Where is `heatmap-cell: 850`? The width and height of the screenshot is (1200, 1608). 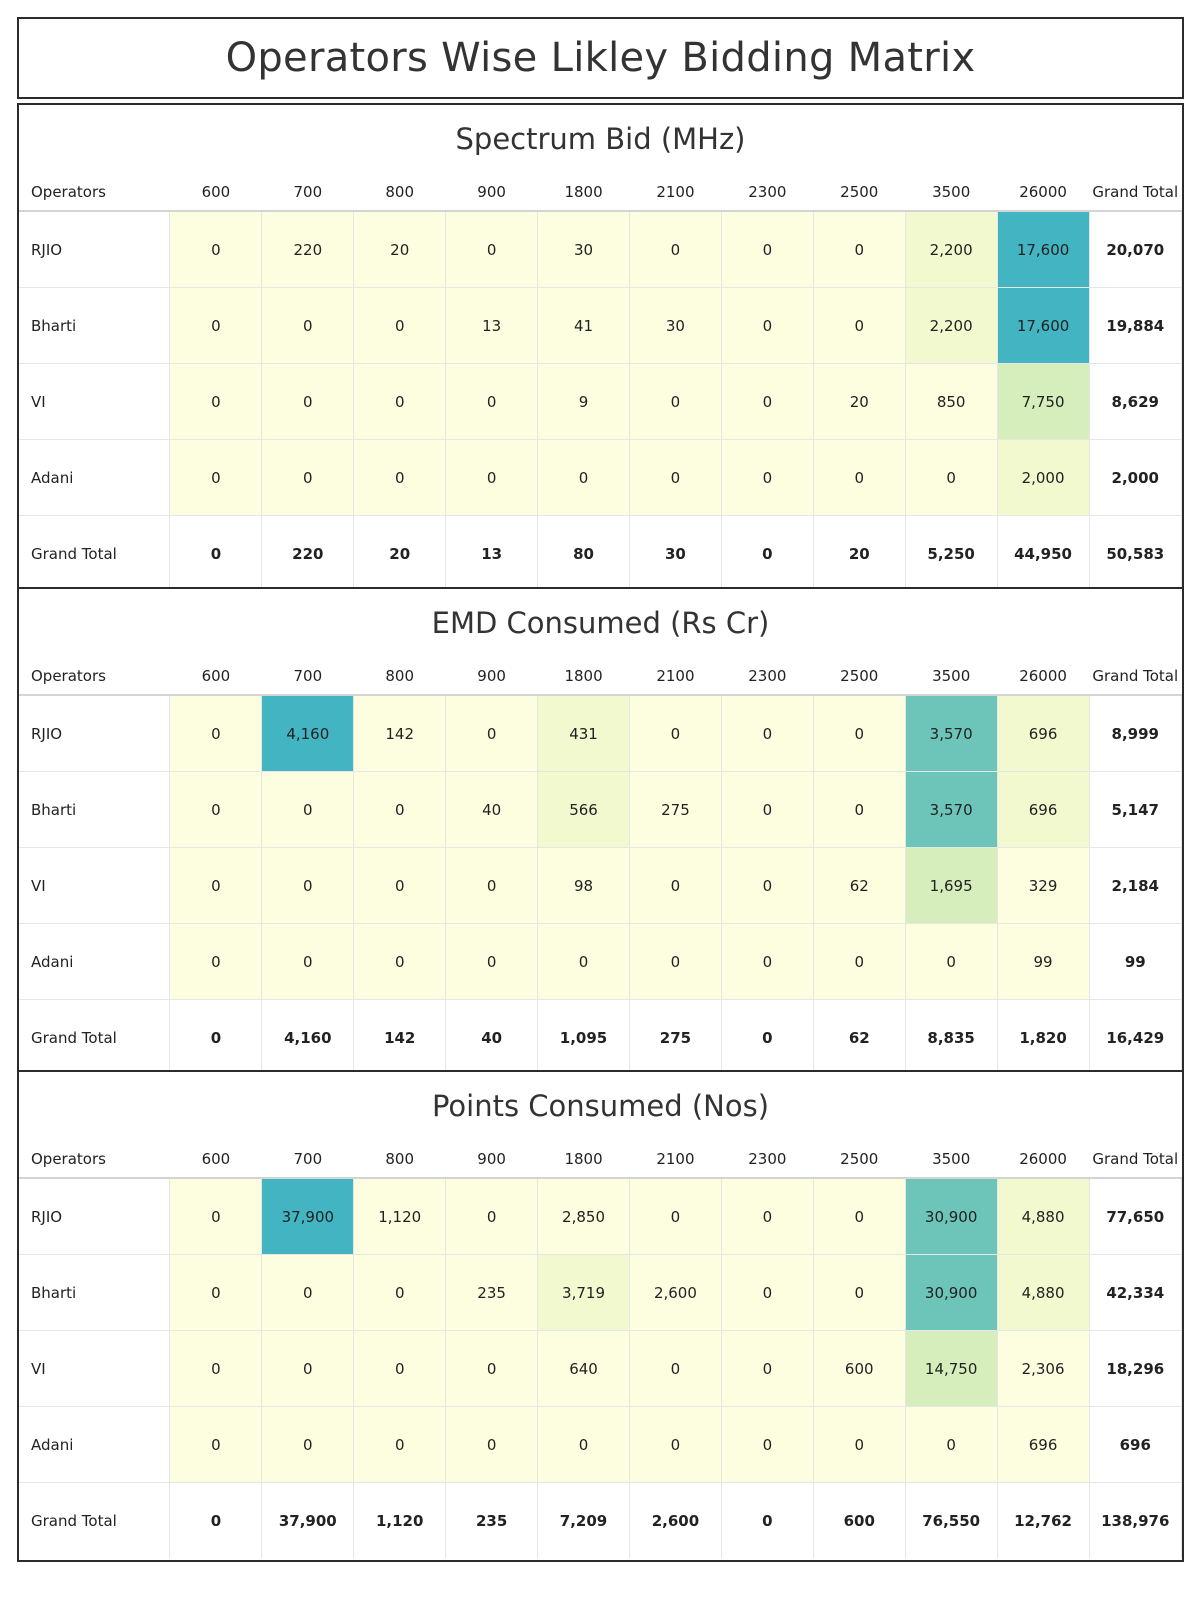
heatmap-cell: 850 is located at coordinates (951, 401).